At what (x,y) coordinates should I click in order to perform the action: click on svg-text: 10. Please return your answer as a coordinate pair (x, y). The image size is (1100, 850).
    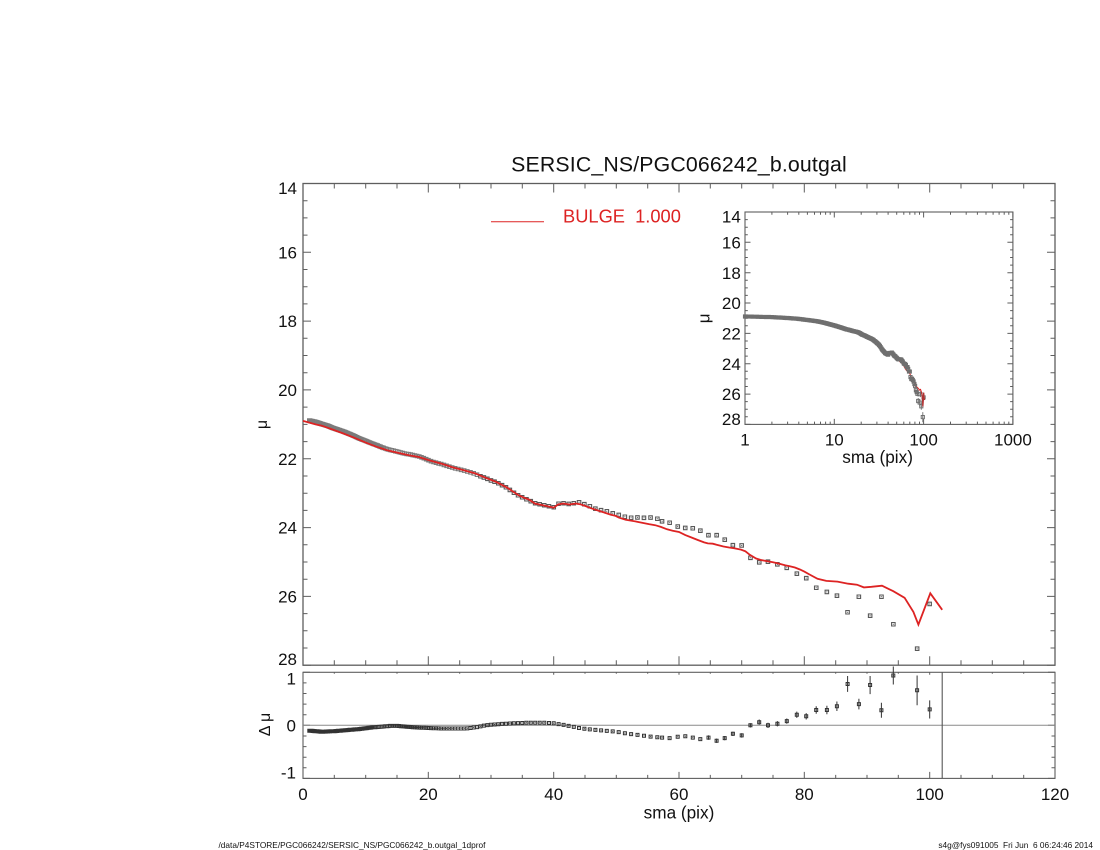
    Looking at the image, I should click on (834, 440).